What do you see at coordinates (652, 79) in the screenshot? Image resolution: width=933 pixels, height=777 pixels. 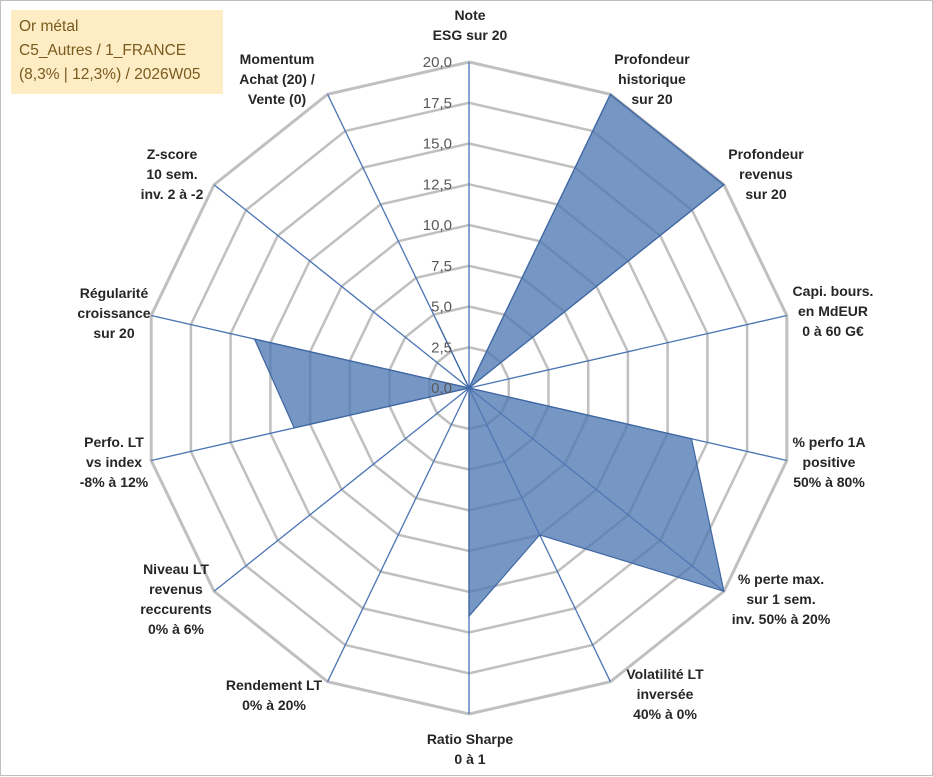 I see `axis-label: historique` at bounding box center [652, 79].